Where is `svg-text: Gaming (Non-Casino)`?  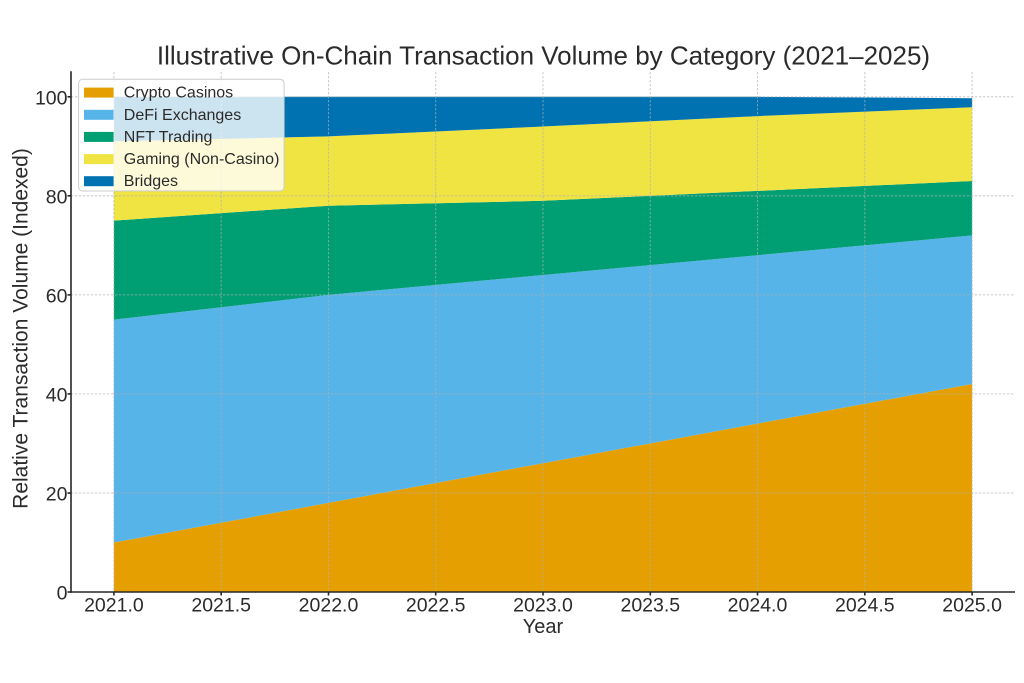
svg-text: Gaming (Non-Casino) is located at coordinates (202, 159).